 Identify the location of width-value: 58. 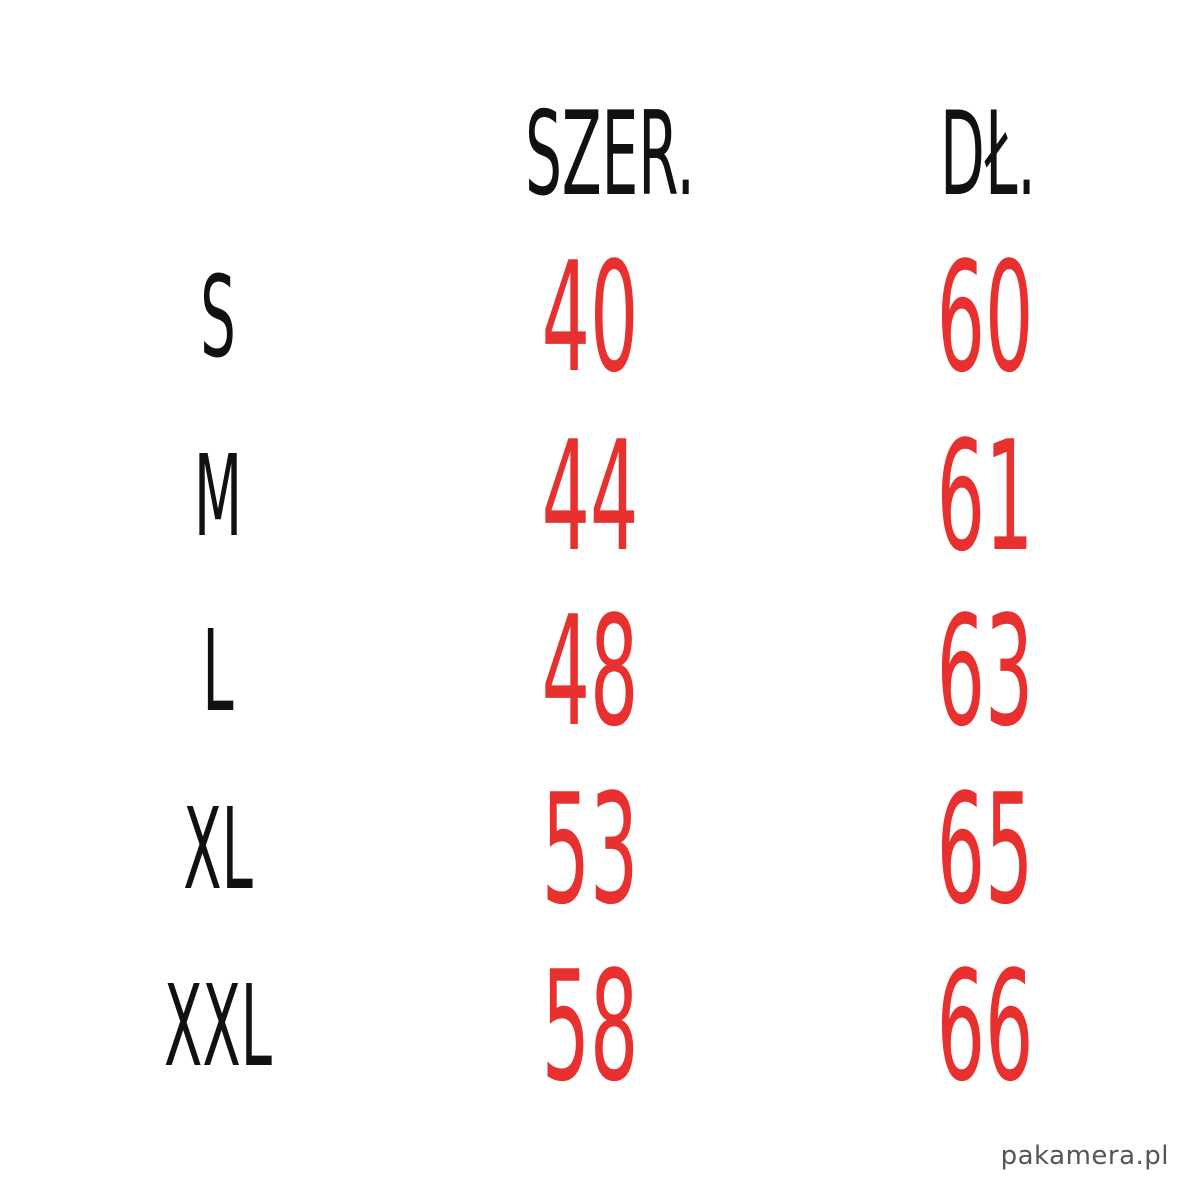
(590, 1026).